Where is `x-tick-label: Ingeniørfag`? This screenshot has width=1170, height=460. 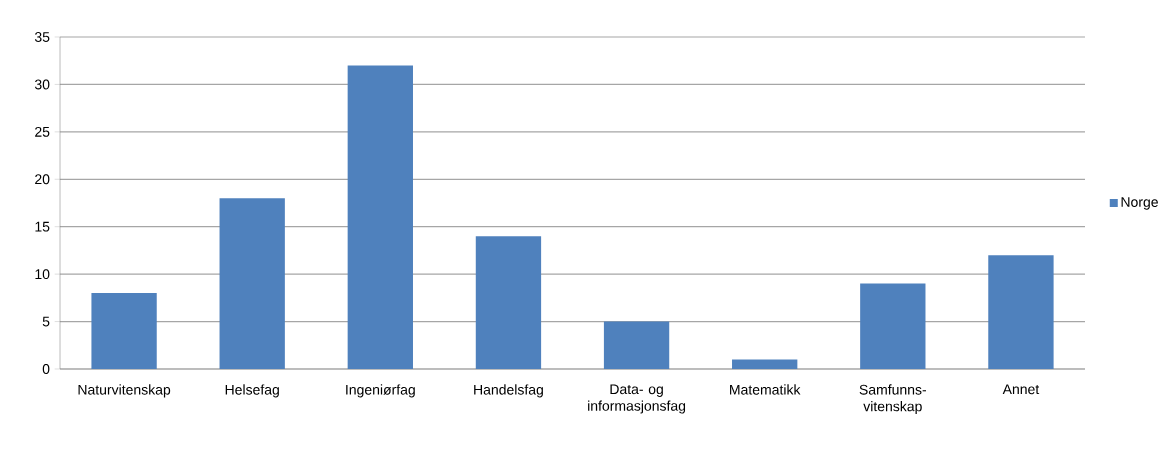
x-tick-label: Ingeniørfag is located at coordinates (380, 391).